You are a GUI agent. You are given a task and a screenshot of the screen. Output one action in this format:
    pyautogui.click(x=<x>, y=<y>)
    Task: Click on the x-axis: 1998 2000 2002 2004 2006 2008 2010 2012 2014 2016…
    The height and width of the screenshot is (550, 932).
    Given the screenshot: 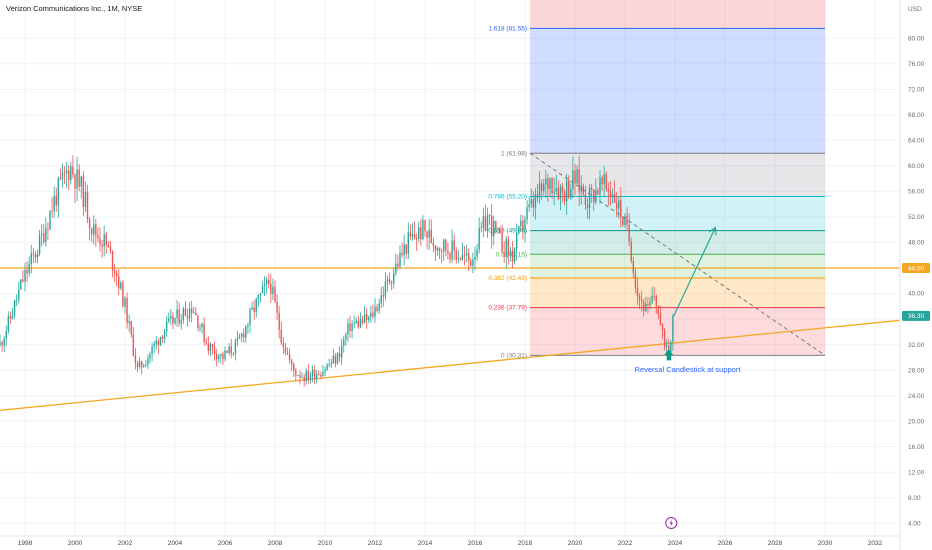 What is the action you would take?
    pyautogui.click(x=450, y=541)
    